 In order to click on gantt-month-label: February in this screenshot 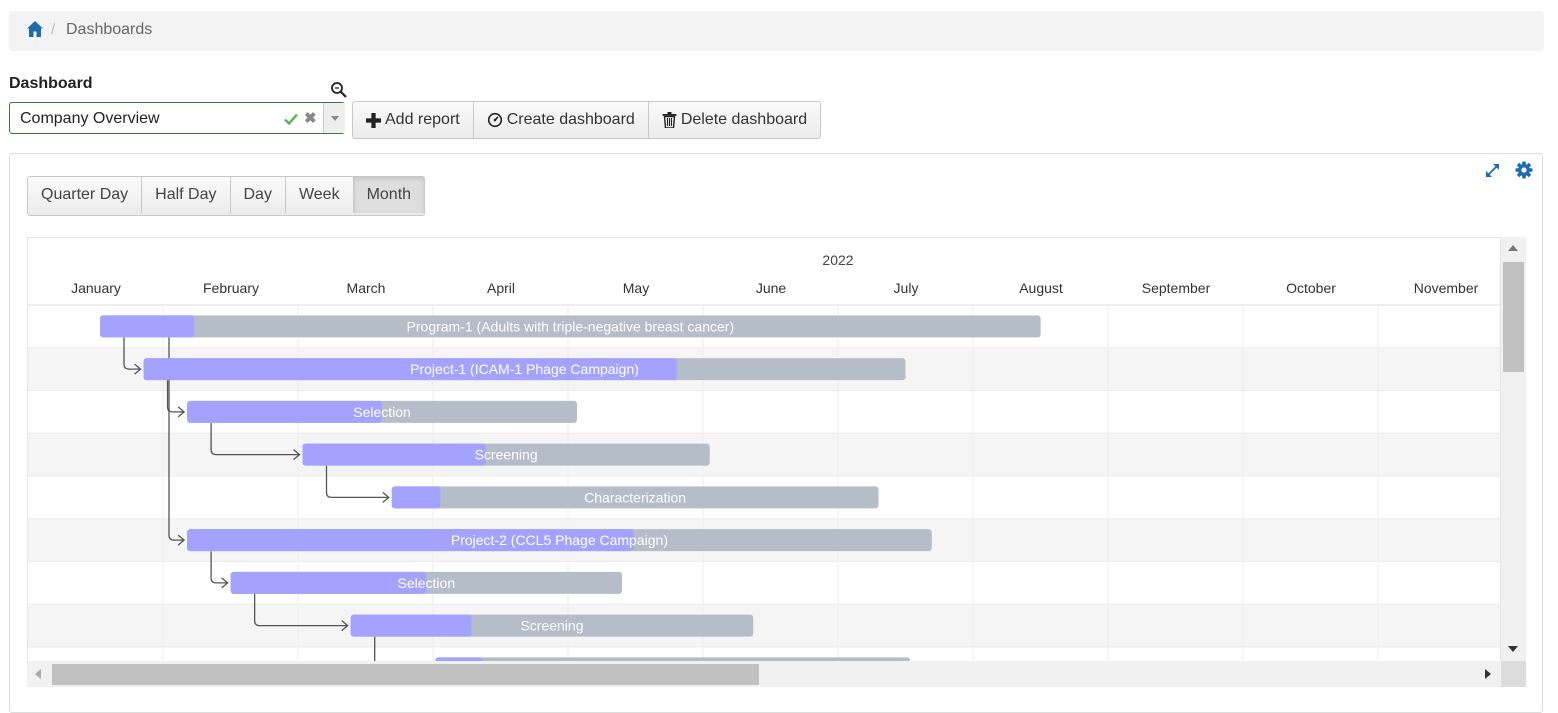, I will do `click(231, 288)`.